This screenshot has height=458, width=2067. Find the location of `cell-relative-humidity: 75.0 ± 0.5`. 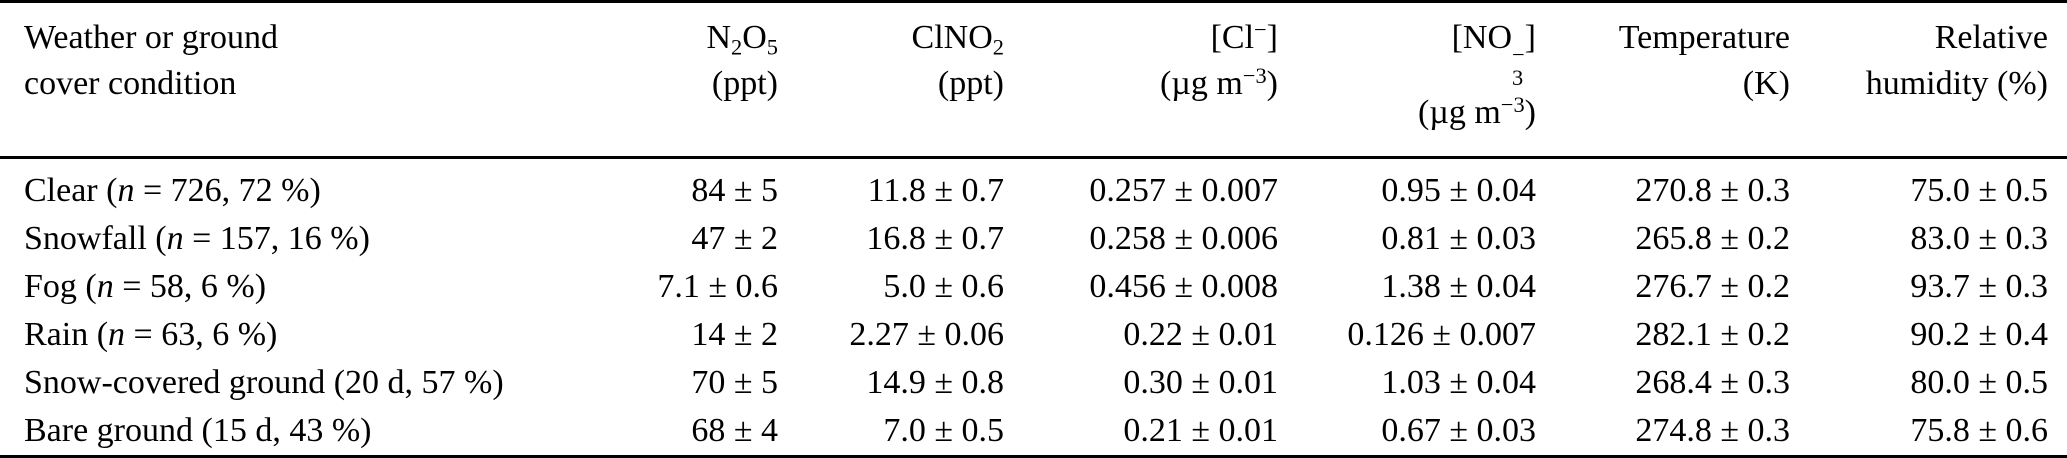

cell-relative-humidity: 75.0 ± 0.5 is located at coordinates (1979, 190).